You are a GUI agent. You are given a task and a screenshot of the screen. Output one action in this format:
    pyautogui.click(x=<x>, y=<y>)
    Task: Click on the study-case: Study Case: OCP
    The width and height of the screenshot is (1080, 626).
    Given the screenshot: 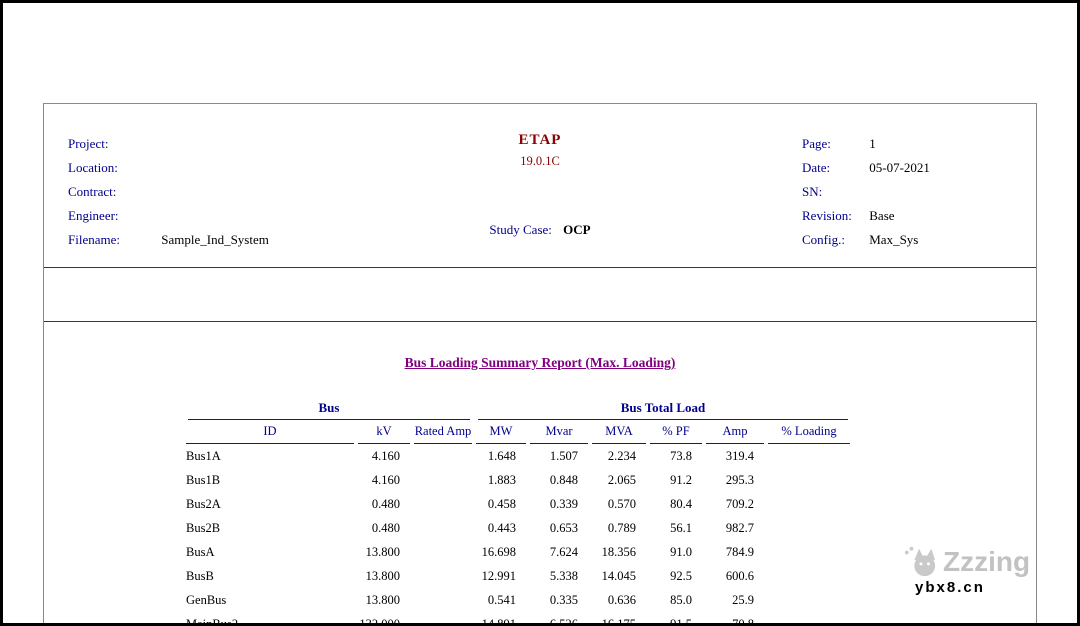 What is the action you would take?
    pyautogui.click(x=540, y=230)
    